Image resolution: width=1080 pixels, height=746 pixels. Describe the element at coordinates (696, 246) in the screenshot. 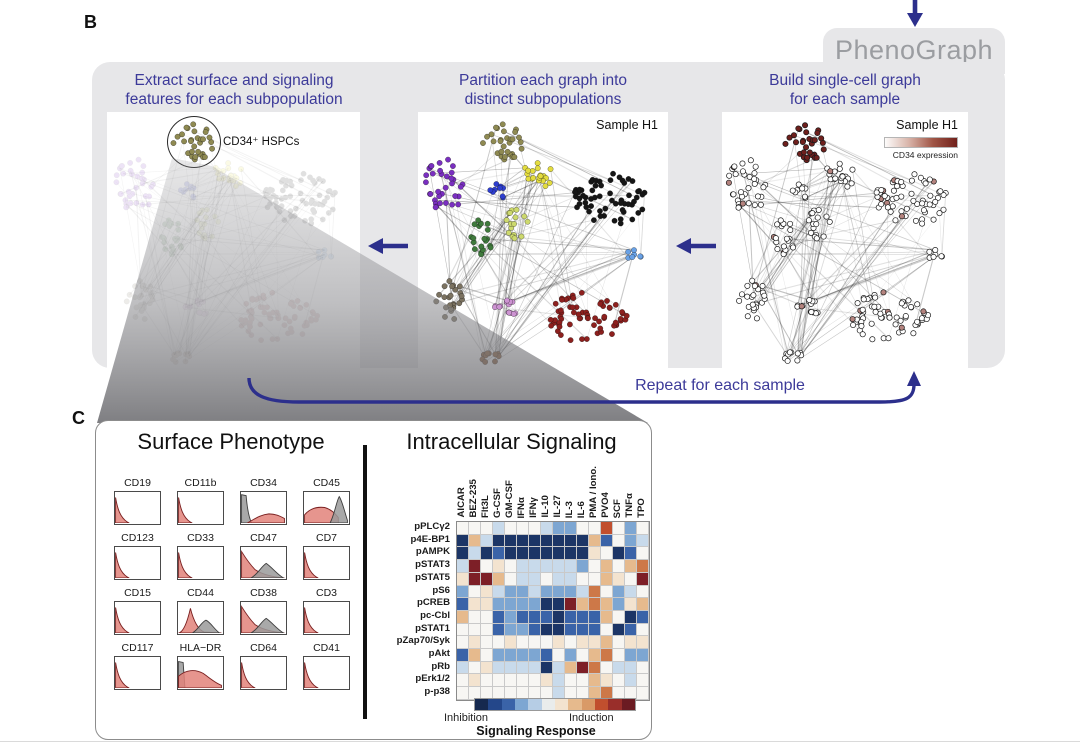

I see `flow-left-arrow-icon` at that location.